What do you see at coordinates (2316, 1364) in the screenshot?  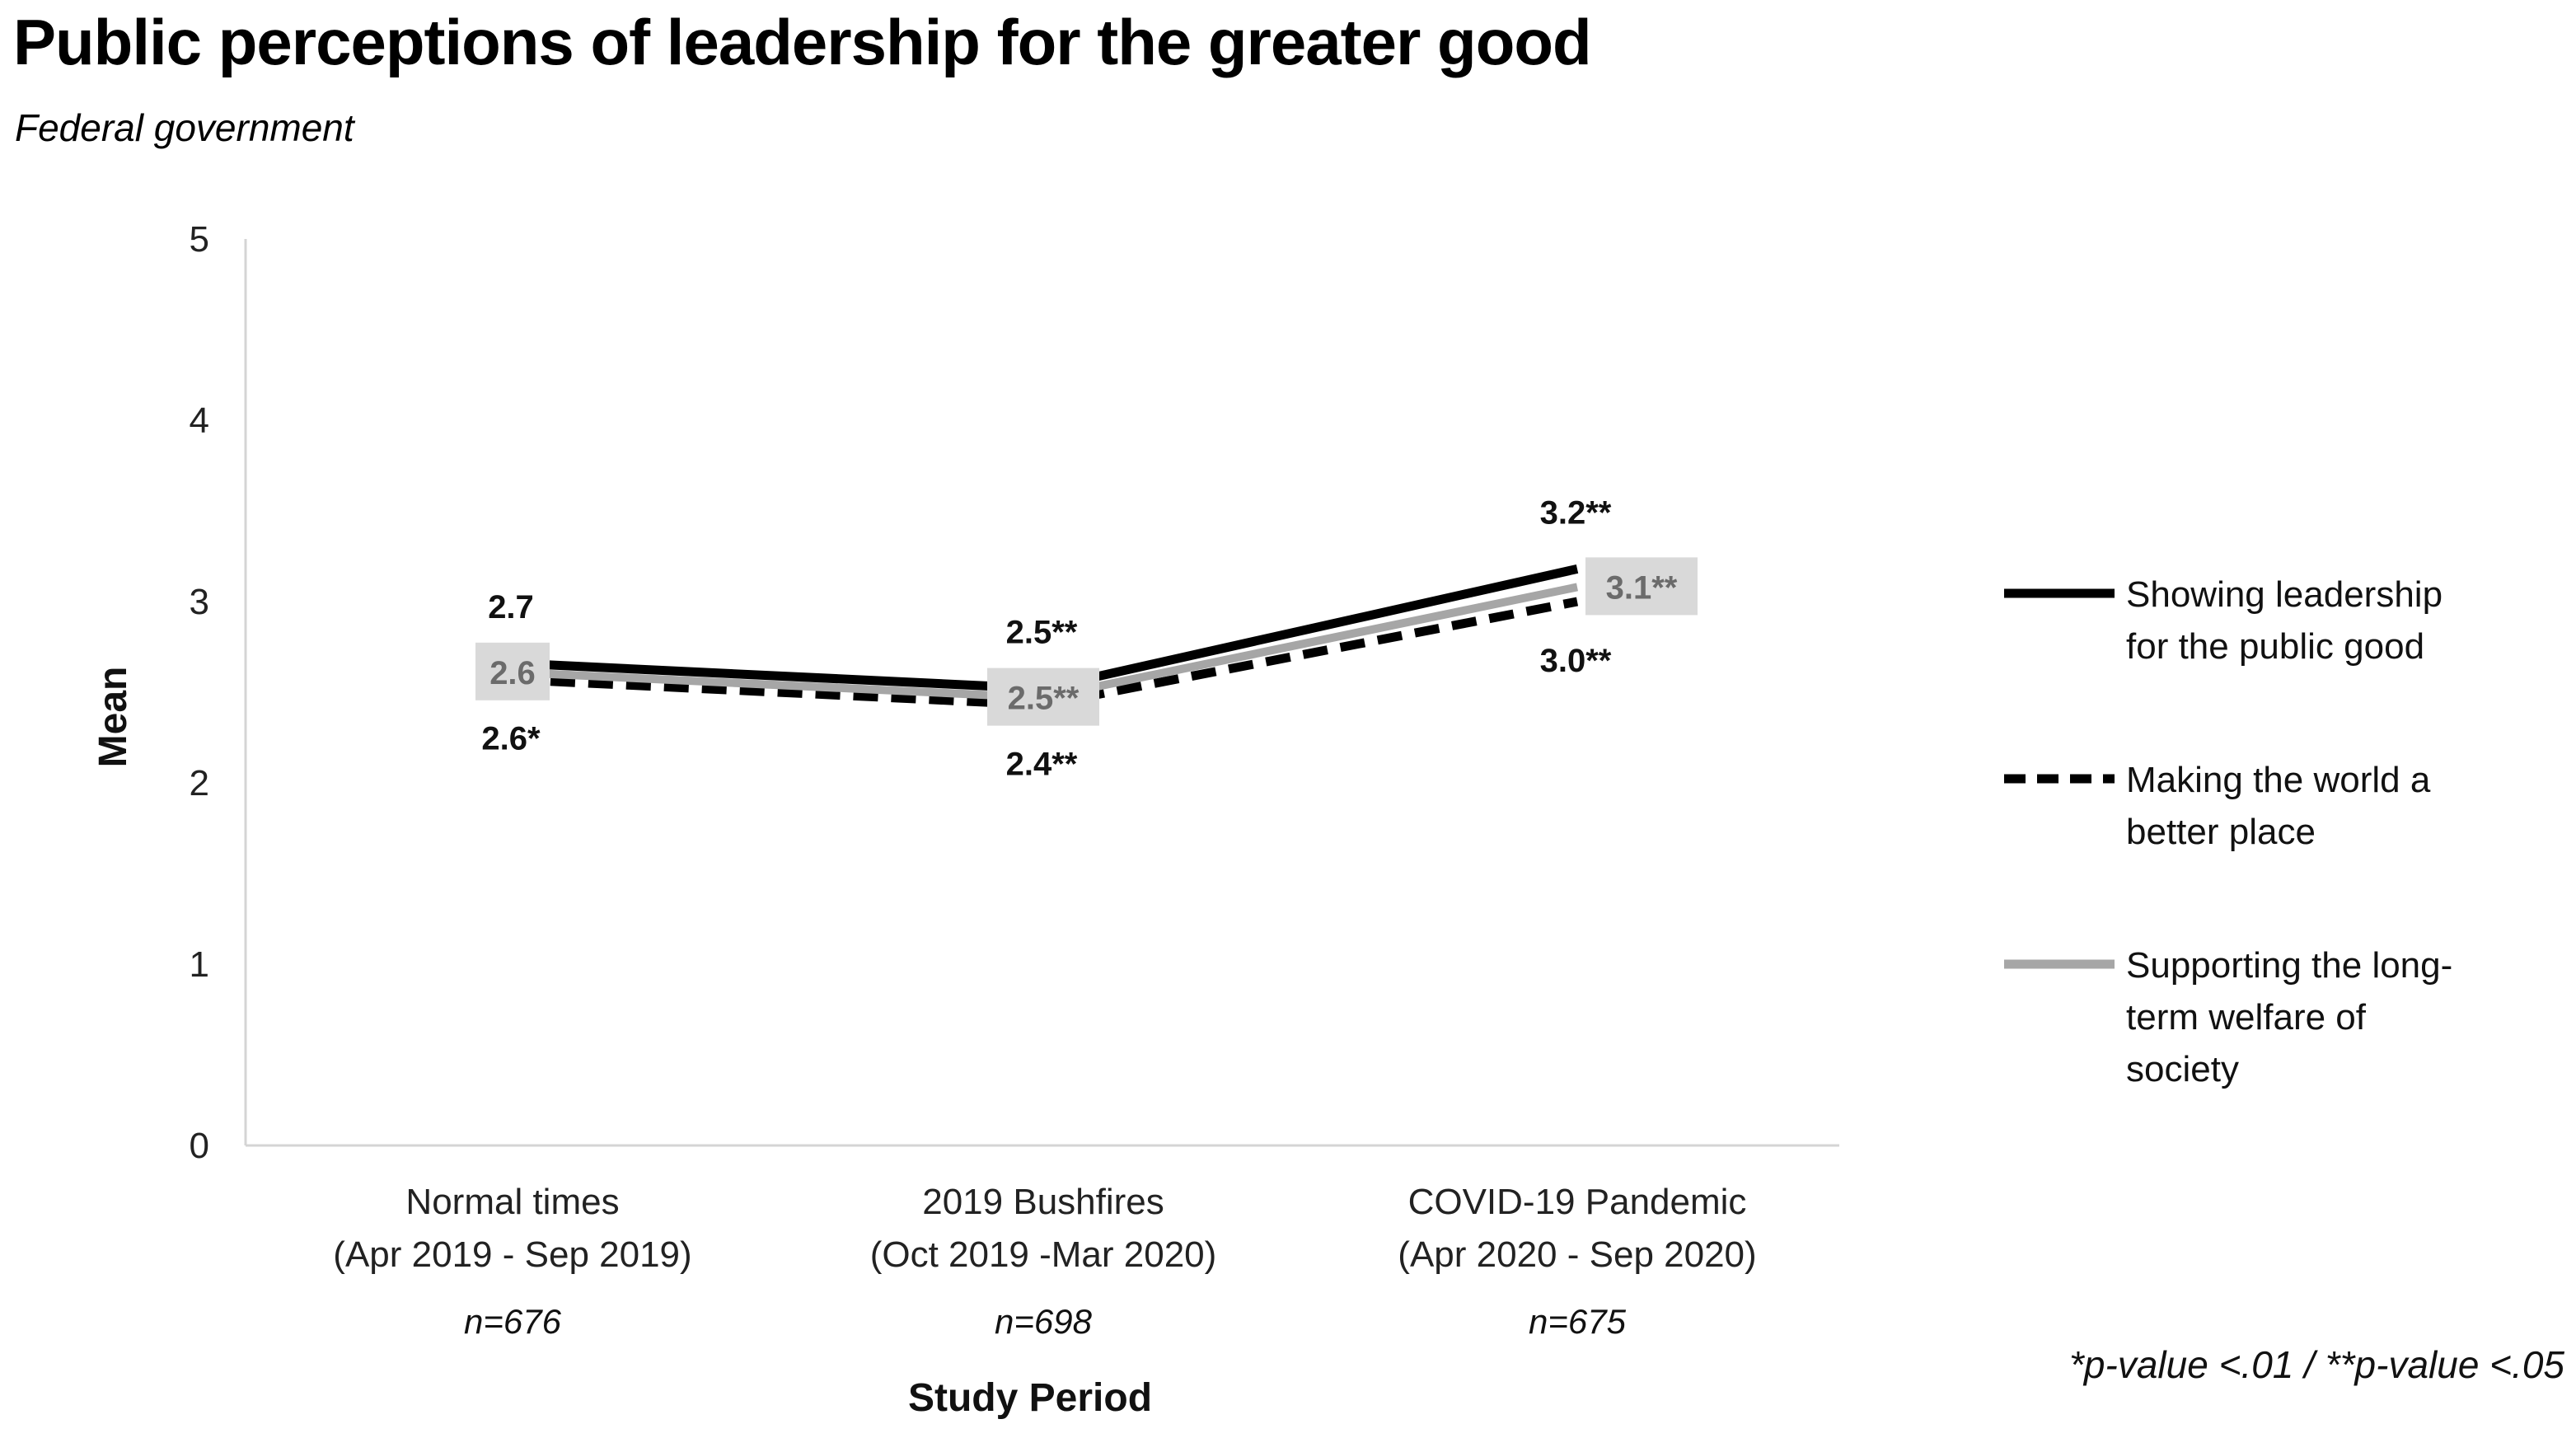 I see `footnote: *p-value <.01 / **p-value <.05` at bounding box center [2316, 1364].